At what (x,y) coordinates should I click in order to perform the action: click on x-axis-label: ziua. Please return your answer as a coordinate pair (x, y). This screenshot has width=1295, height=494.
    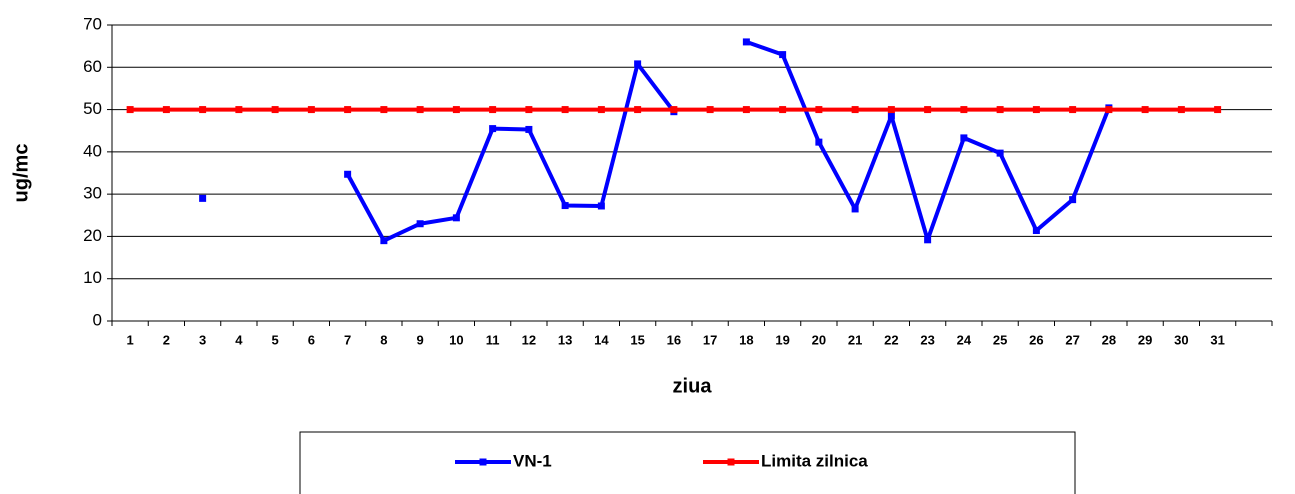
    Looking at the image, I should click on (693, 386).